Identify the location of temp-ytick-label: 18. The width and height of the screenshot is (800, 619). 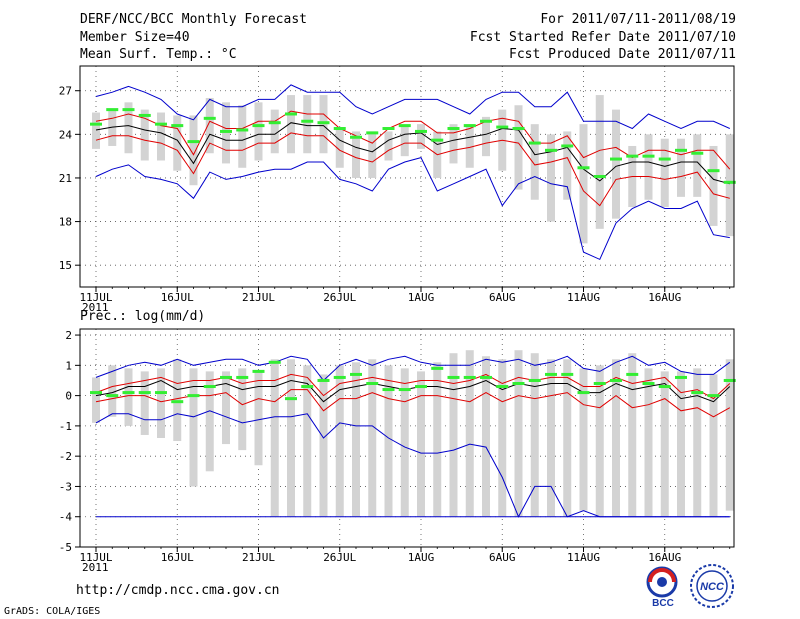
(65, 222).